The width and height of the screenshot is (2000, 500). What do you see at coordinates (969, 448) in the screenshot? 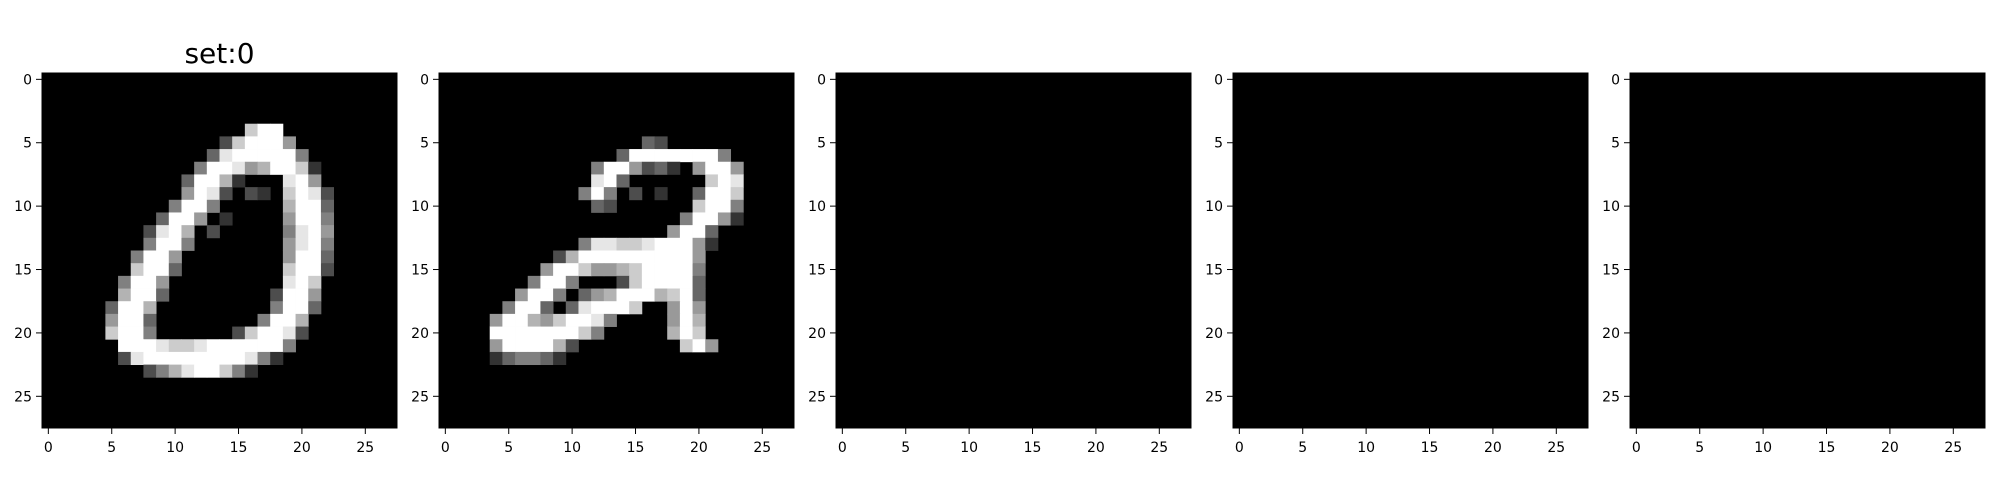
I see `x-tick-label: 10` at bounding box center [969, 448].